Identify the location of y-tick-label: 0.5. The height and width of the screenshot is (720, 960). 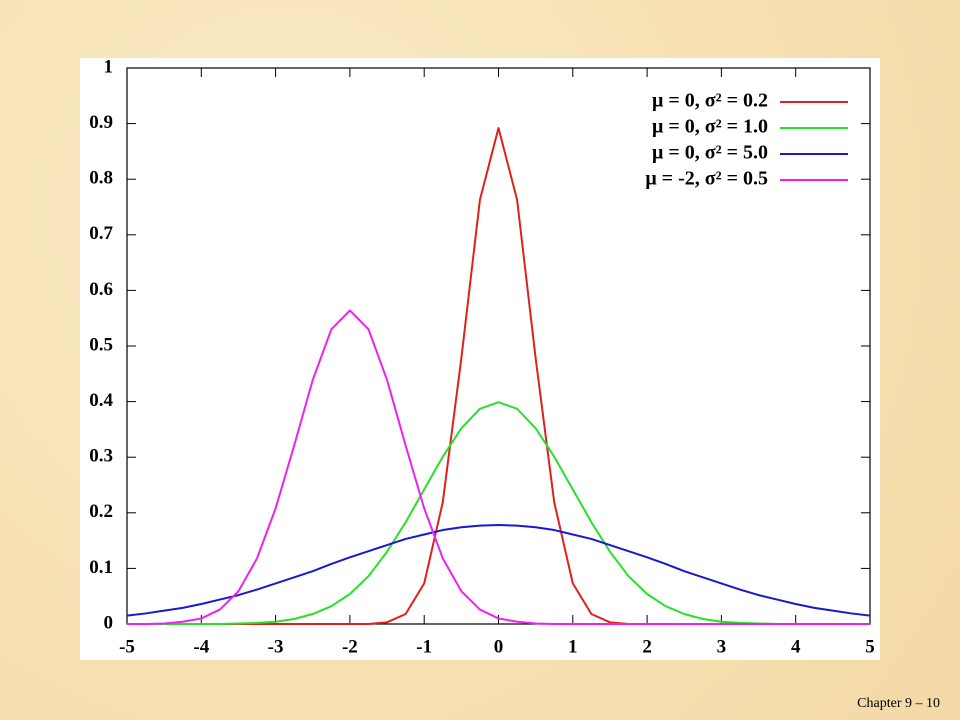
(101, 344).